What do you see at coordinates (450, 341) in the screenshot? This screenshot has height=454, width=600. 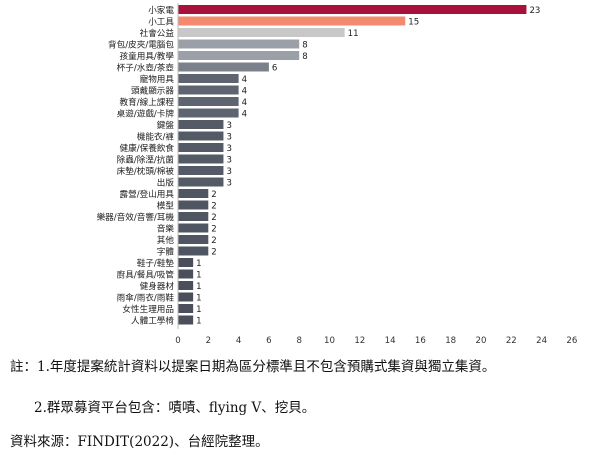 I see `x-tick-label: 18` at bounding box center [450, 341].